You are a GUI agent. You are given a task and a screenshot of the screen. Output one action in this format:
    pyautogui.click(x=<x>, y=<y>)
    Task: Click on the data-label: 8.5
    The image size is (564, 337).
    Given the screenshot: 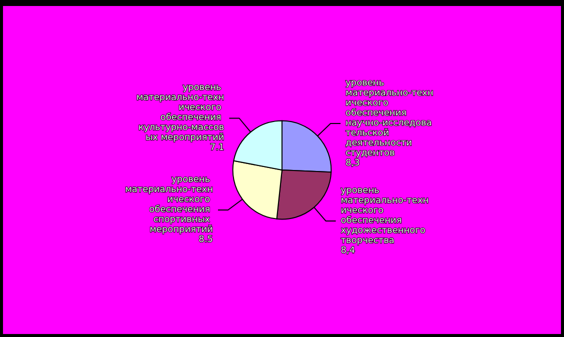 What is the action you would take?
    pyautogui.click(x=205, y=239)
    